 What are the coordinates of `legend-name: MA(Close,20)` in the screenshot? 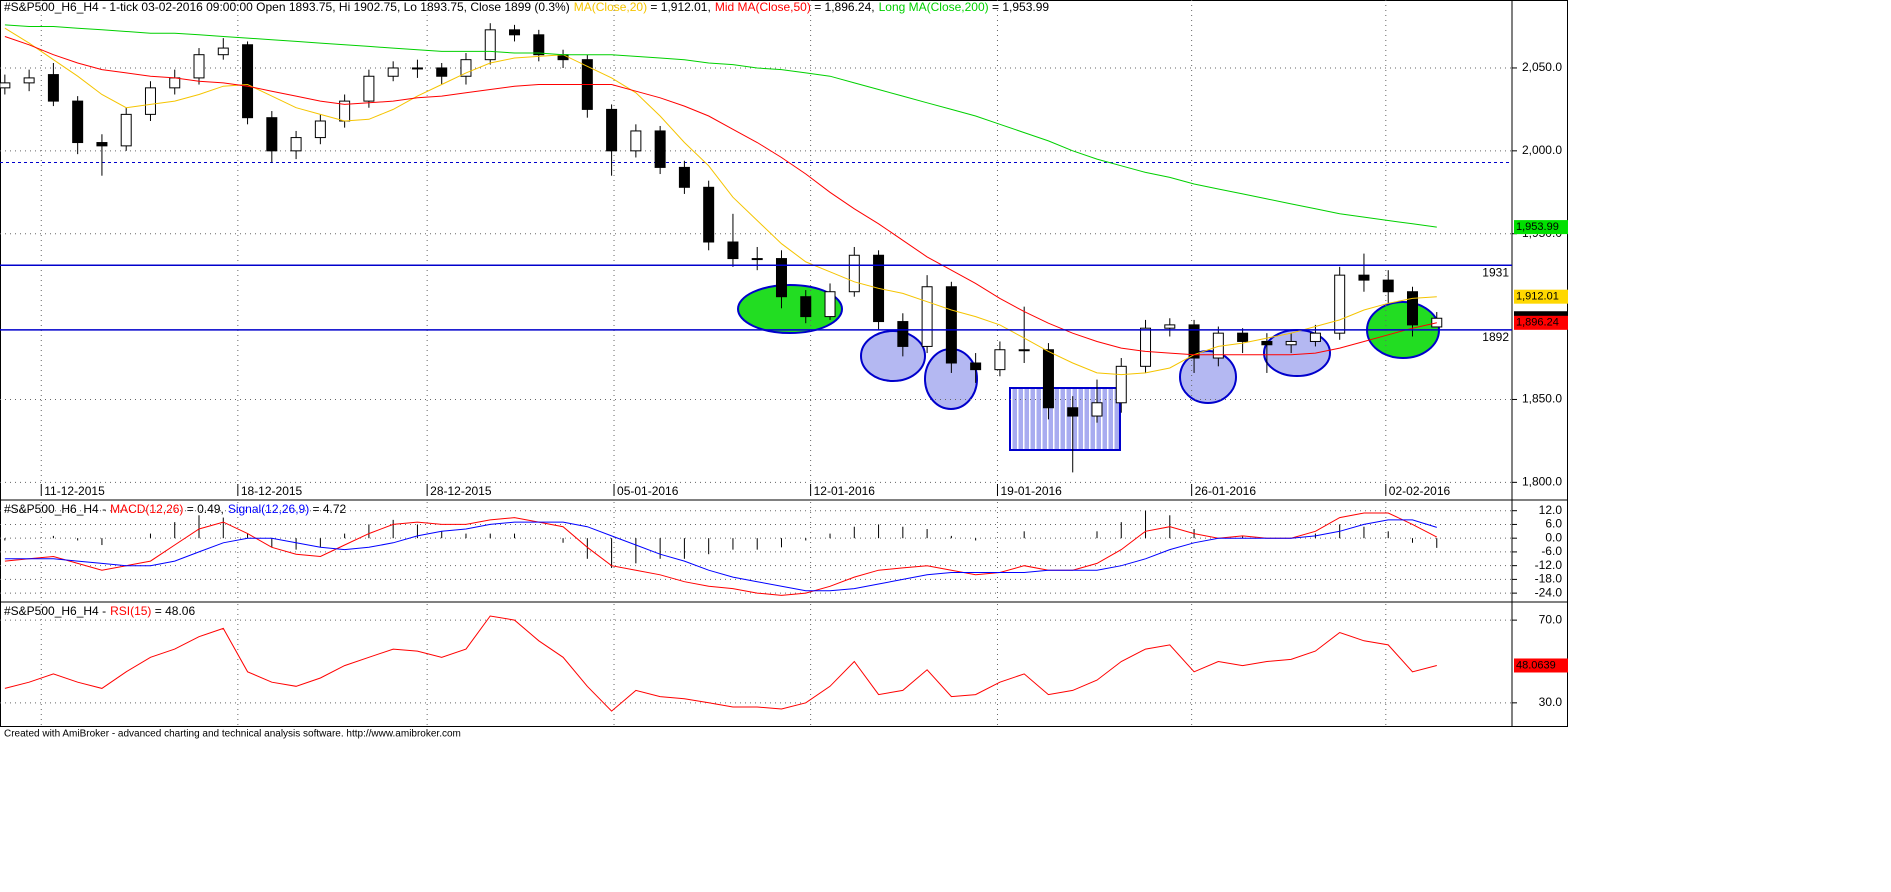 It's located at (610, 7).